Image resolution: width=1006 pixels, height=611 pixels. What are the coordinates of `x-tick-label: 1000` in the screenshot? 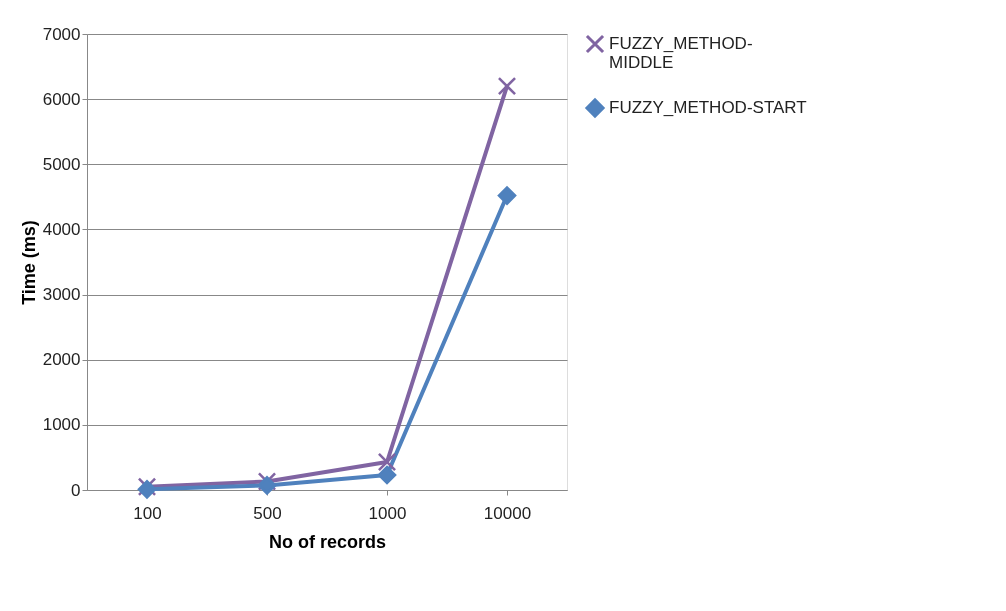 It's located at (387, 513).